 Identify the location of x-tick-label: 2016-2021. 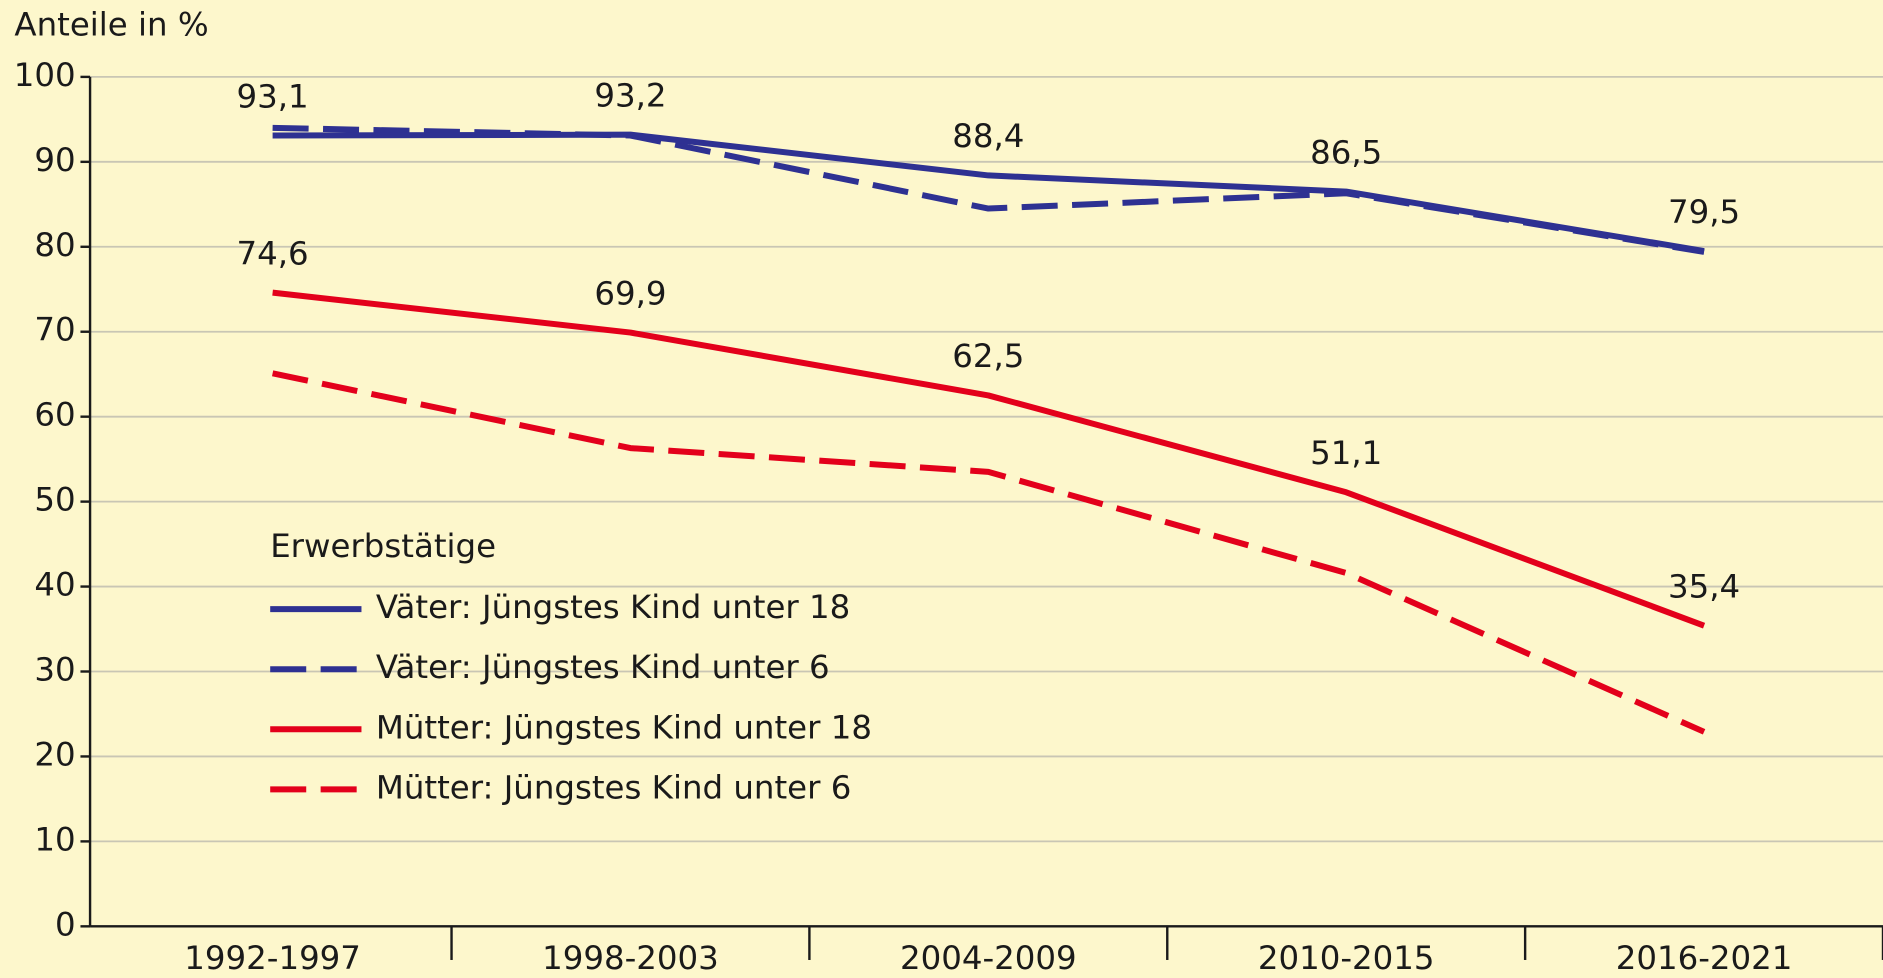
(1704, 958).